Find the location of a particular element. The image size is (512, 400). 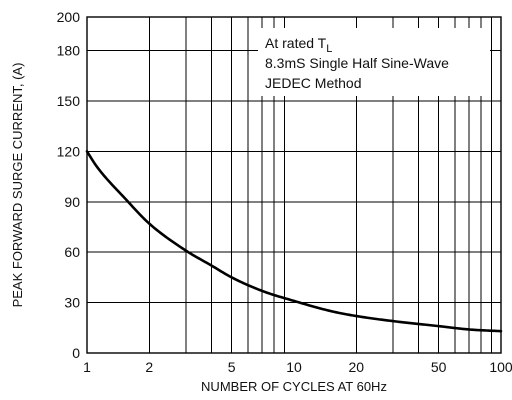

annotation-line-1: At rated TL is located at coordinates (298, 45).